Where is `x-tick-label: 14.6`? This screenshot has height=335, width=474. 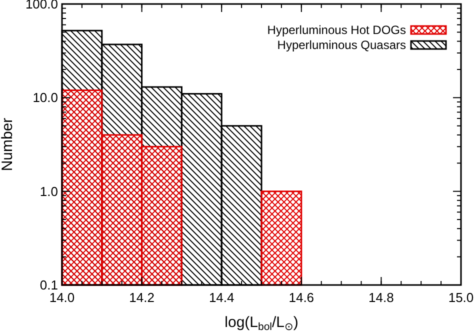
x-tick-label: 14.6 is located at coordinates (301, 297).